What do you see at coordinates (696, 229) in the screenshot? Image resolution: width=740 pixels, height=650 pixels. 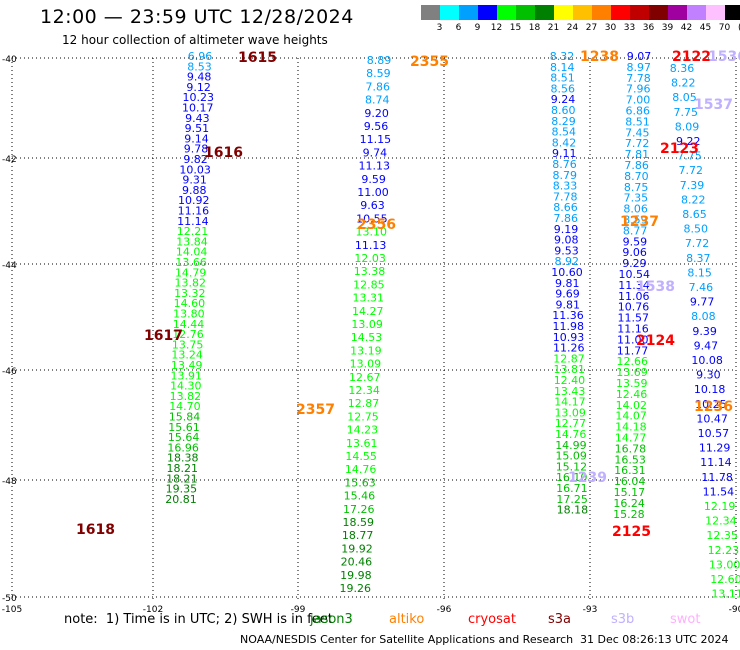 I see `wave-height-value: 8.50` at bounding box center [696, 229].